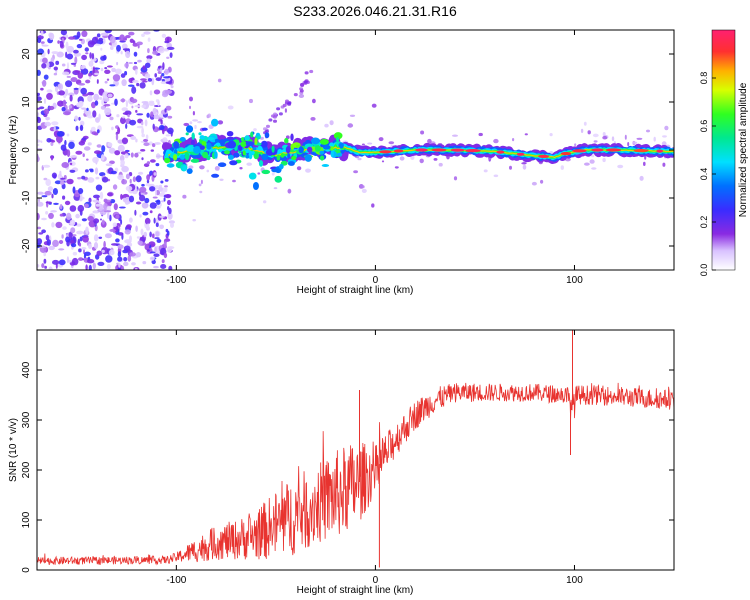 The height and width of the screenshot is (600, 750). Describe the element at coordinates (355, 290) in the screenshot. I see `spectrogram-x-label: Height of straight line (km)` at that location.